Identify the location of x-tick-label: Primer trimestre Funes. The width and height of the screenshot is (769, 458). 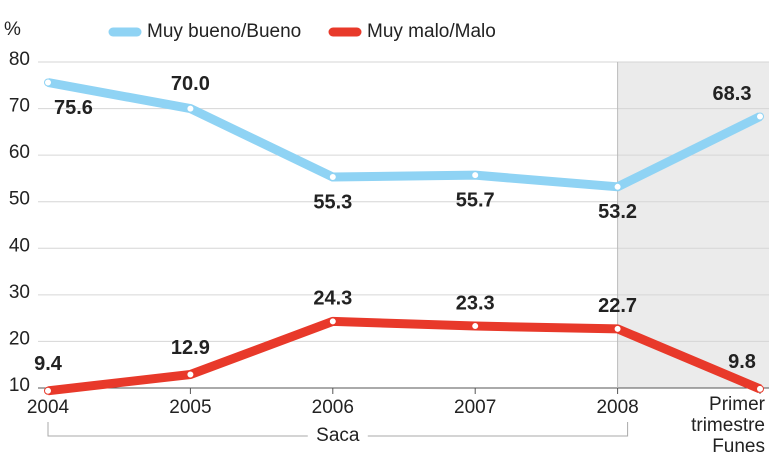
(728, 425).